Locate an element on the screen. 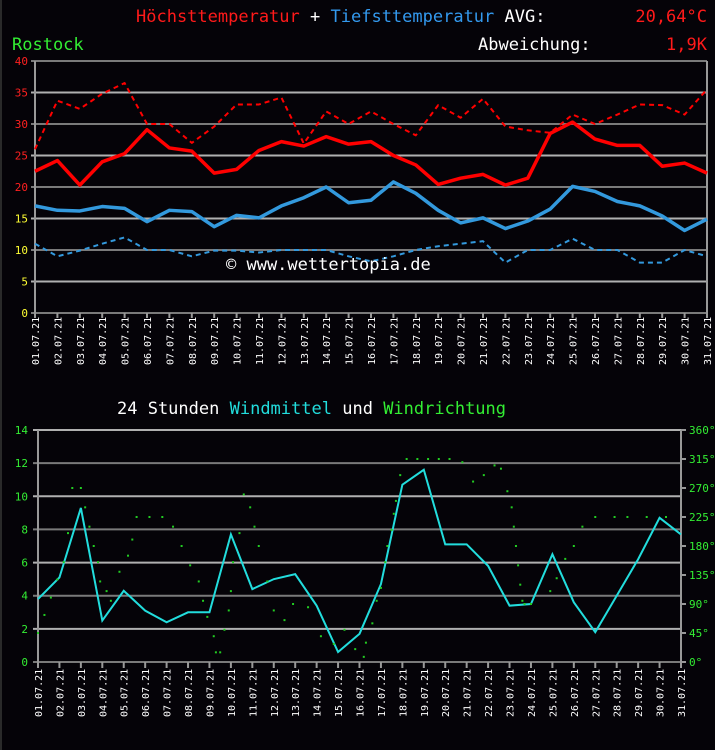  x-tick-label: 06.07.21 is located at coordinates (148, 341).